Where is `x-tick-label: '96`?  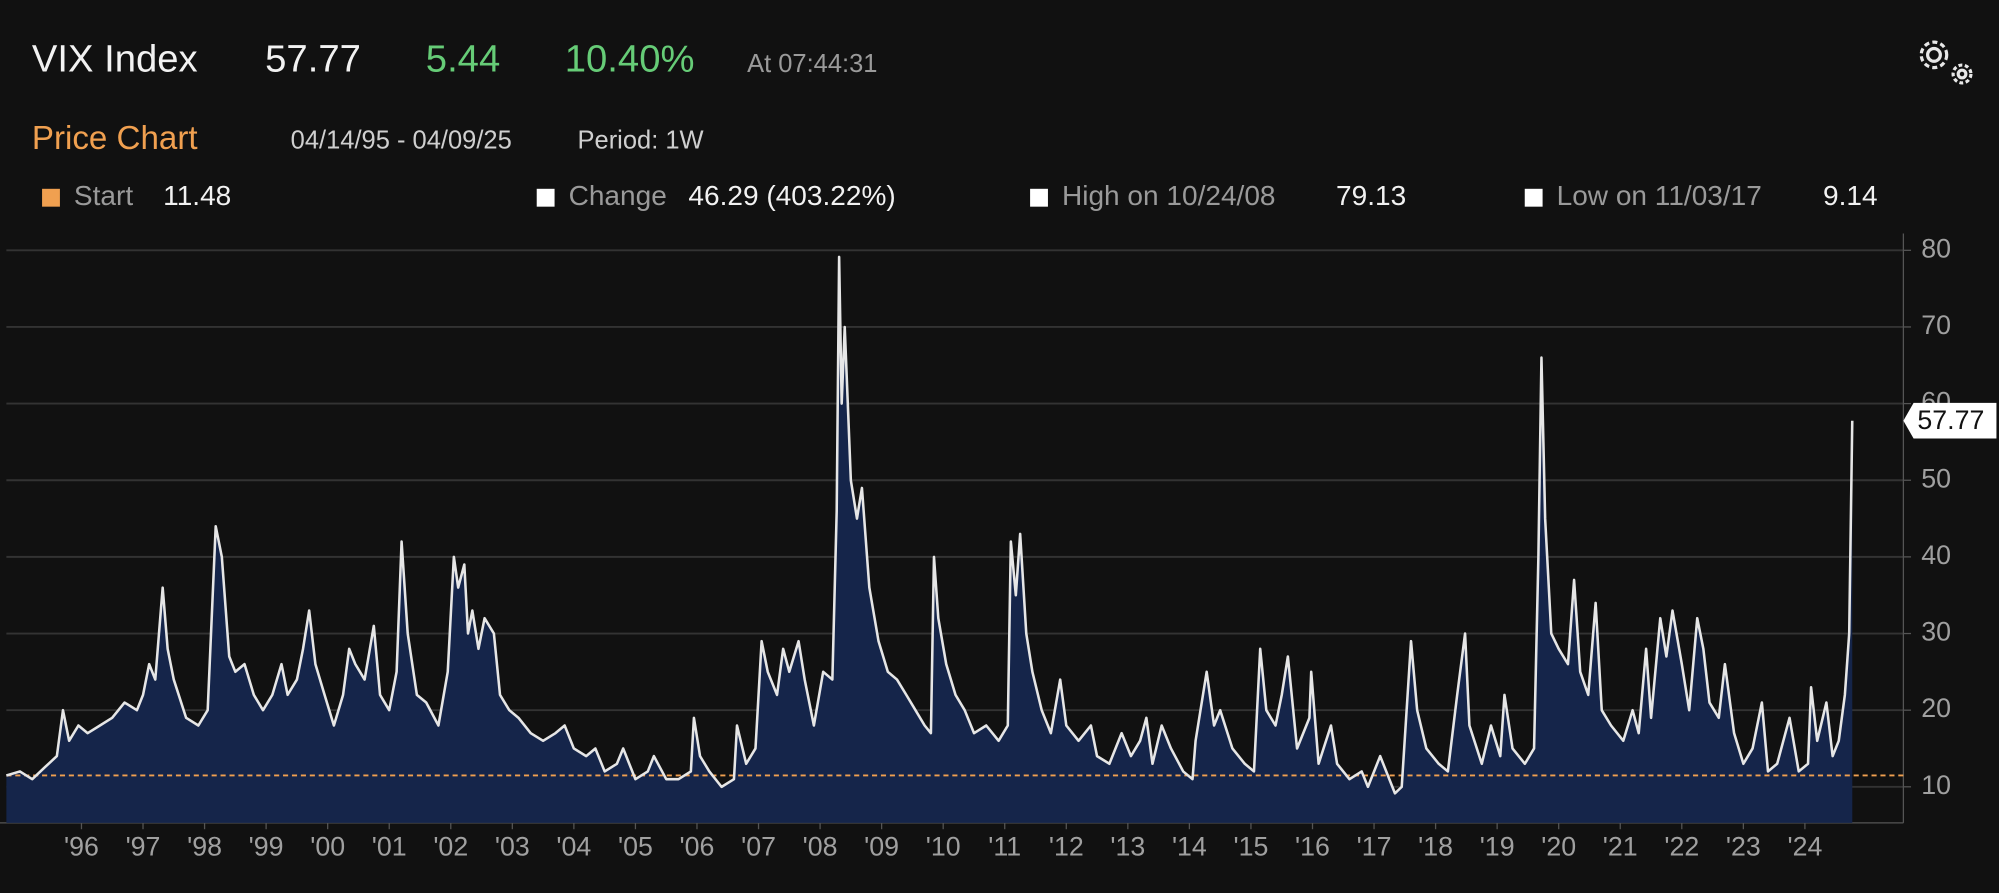 x-tick-label: '96 is located at coordinates (81, 846).